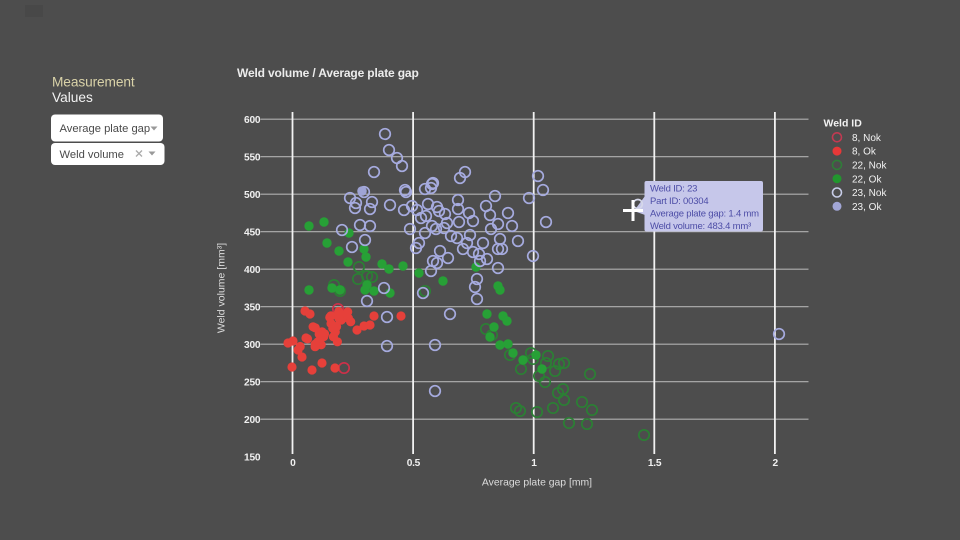 The width and height of the screenshot is (960, 540). What do you see at coordinates (252, 195) in the screenshot?
I see `svg-text: 500` at bounding box center [252, 195].